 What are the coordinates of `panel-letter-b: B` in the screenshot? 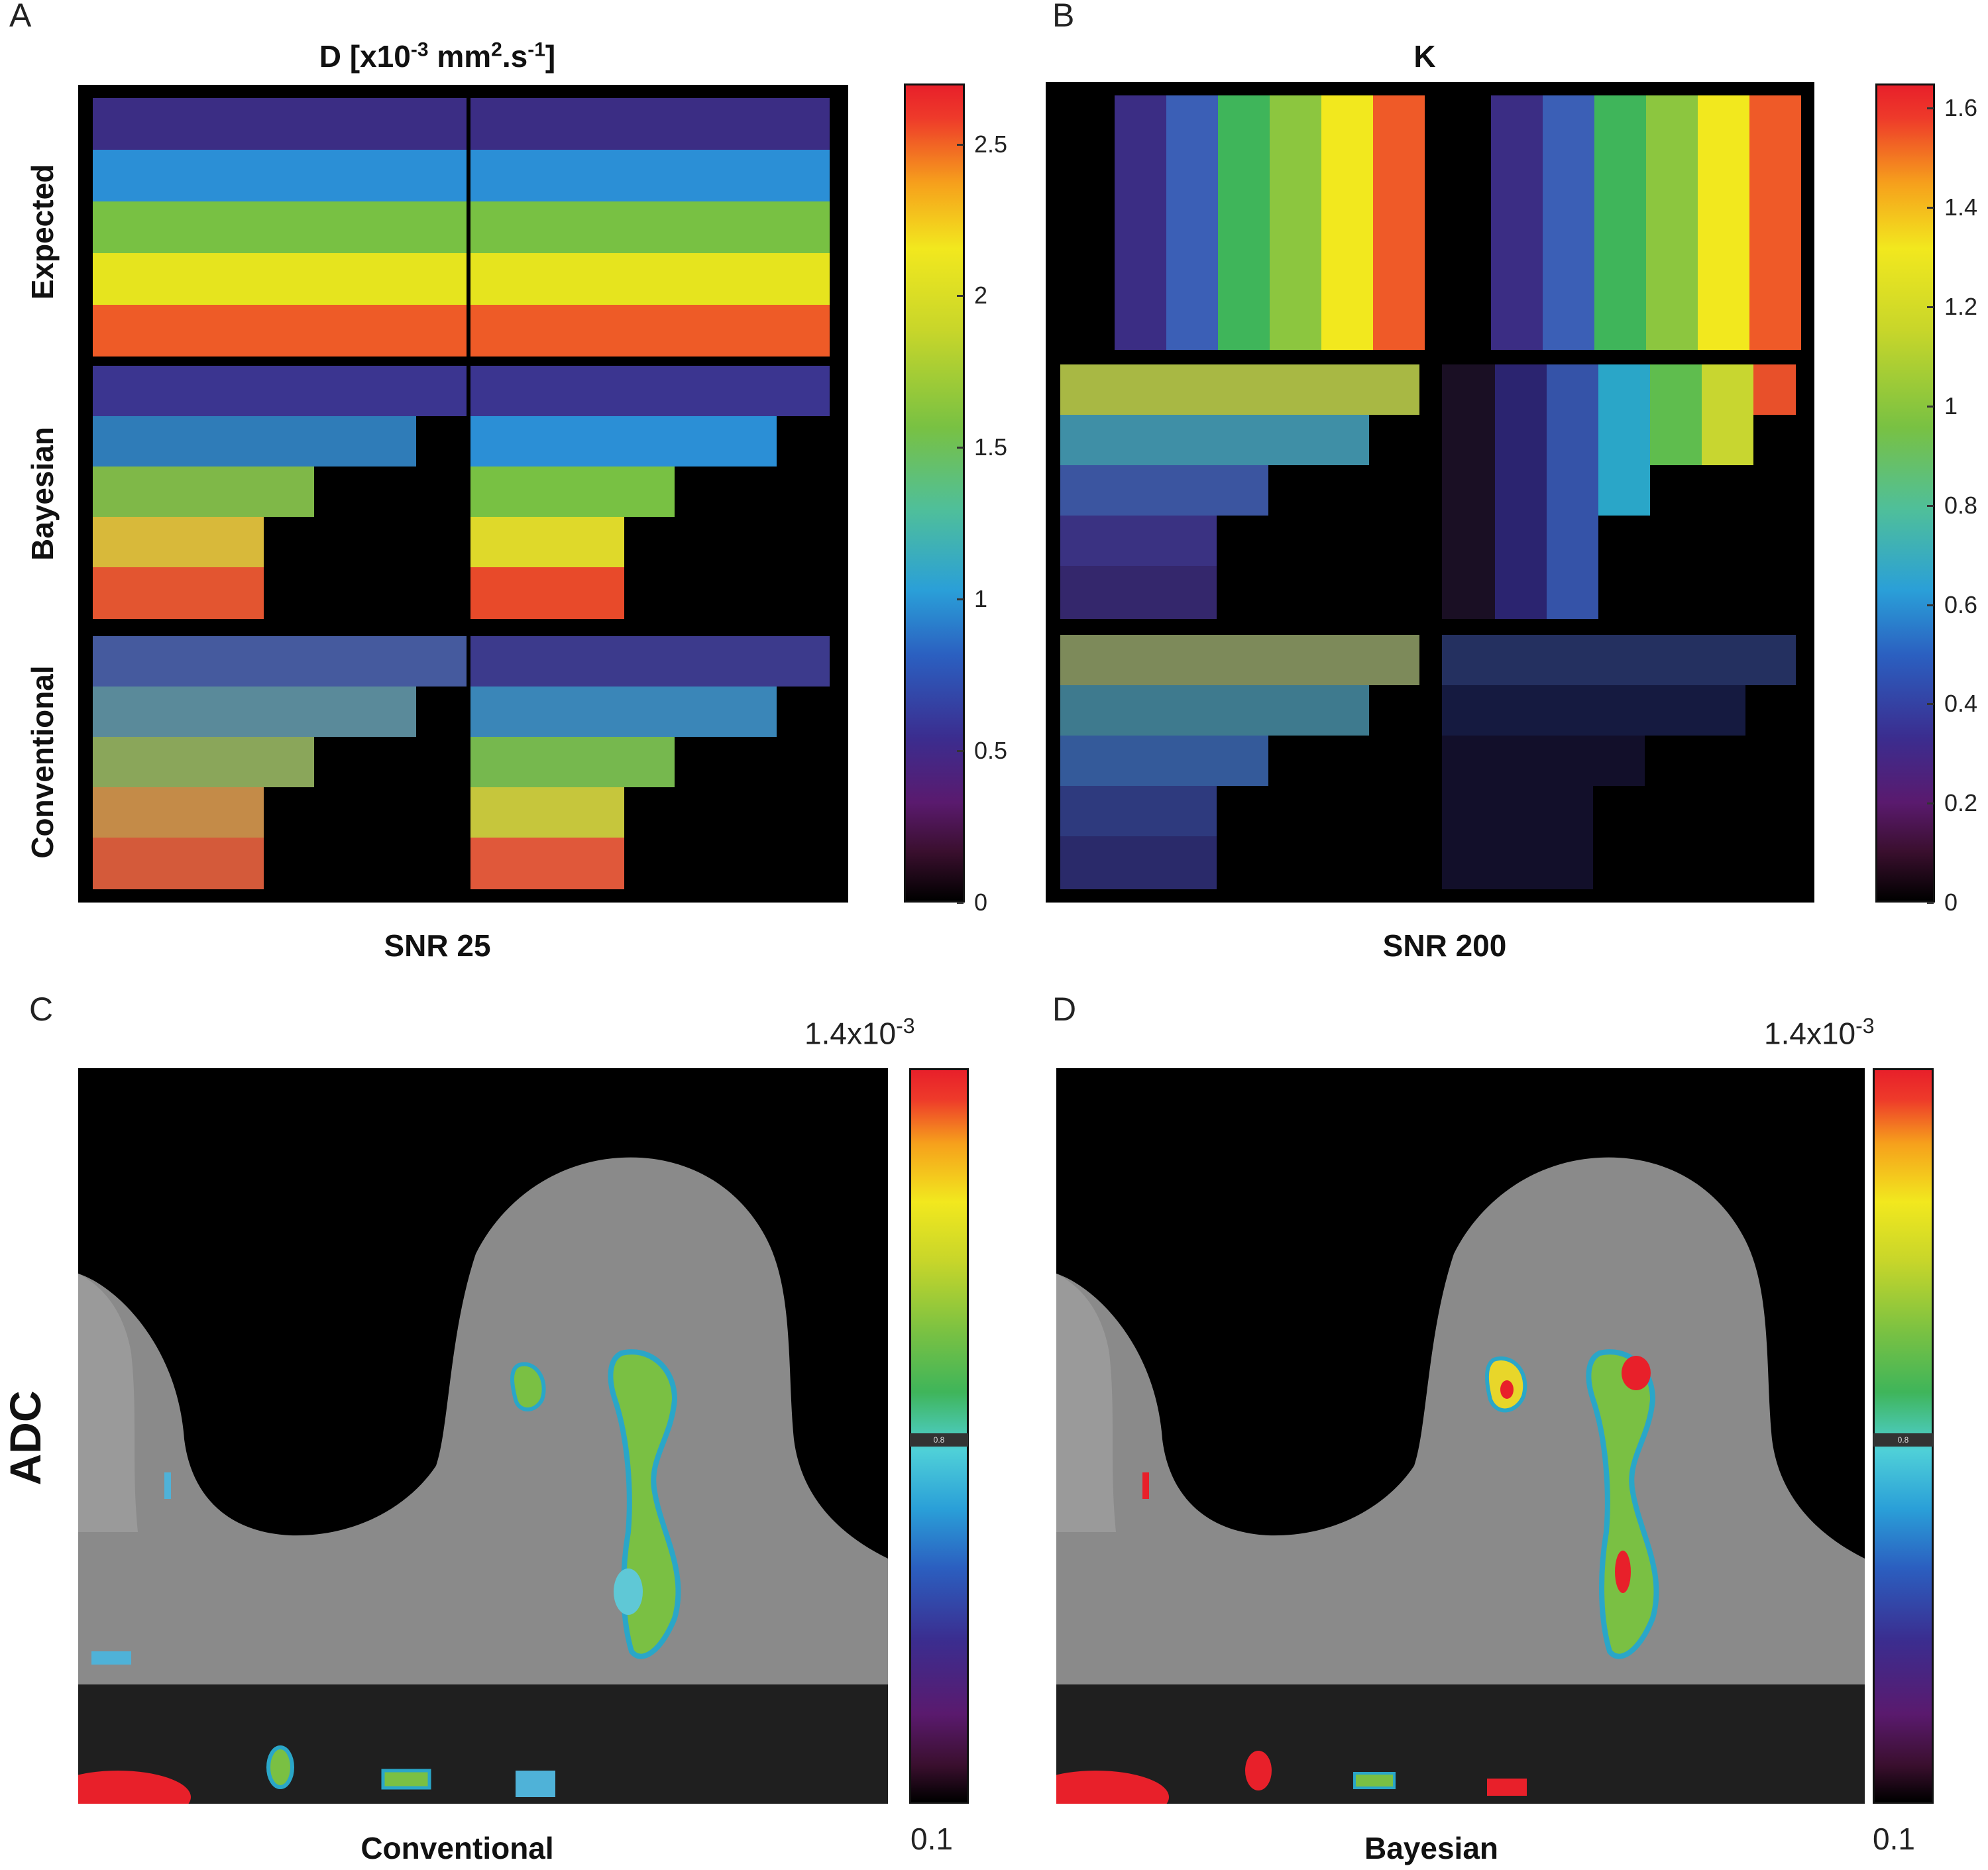 It's located at (1063, 17).